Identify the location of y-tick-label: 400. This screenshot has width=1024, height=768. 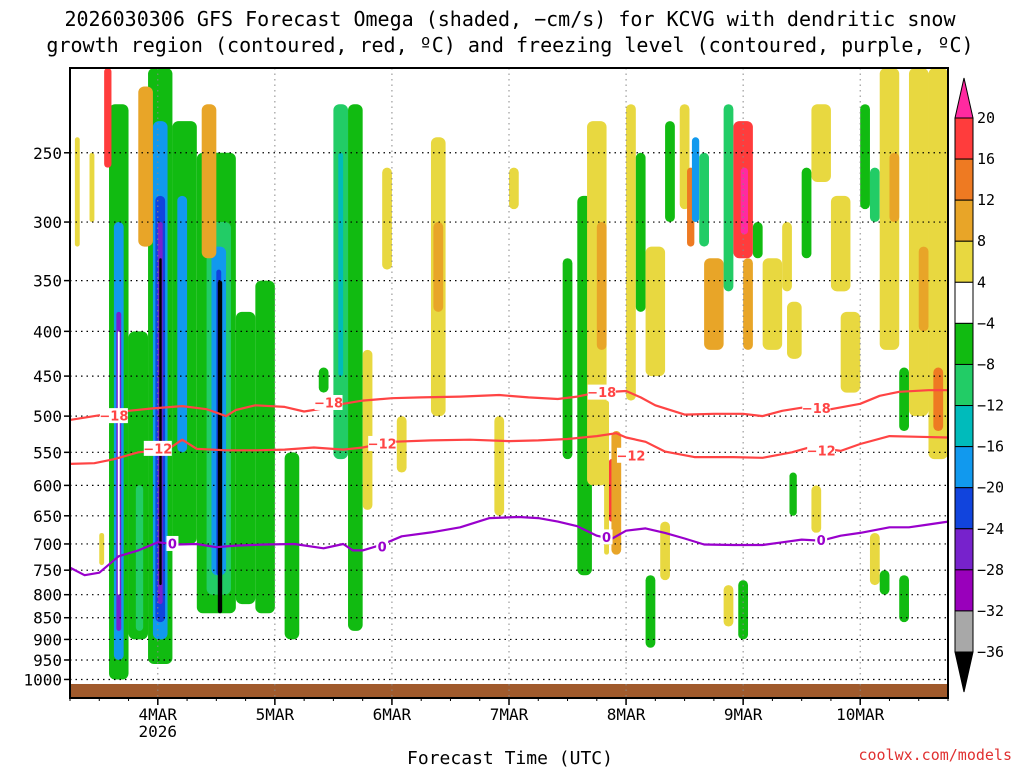
(47, 331).